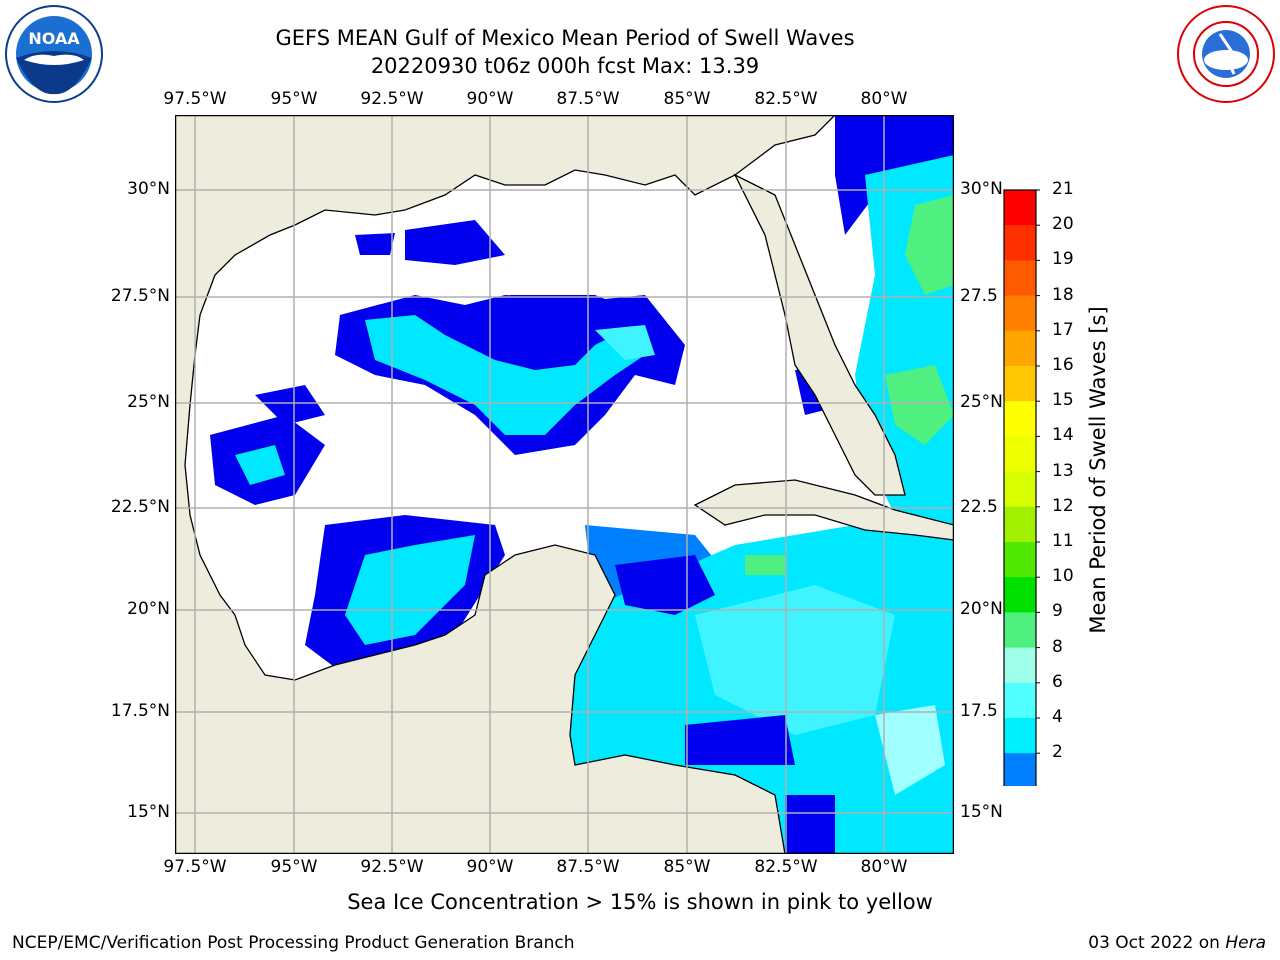 The image size is (1280, 960). What do you see at coordinates (392, 99) in the screenshot?
I see `lon-label-top: 92.5°W` at bounding box center [392, 99].